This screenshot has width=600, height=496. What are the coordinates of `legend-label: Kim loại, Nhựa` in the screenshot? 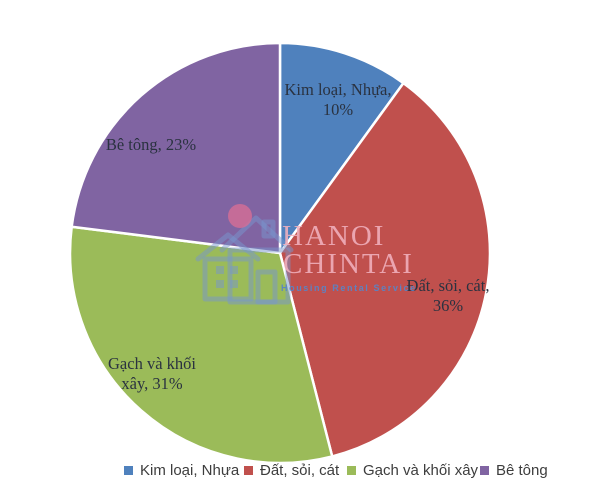 It's located at (190, 470).